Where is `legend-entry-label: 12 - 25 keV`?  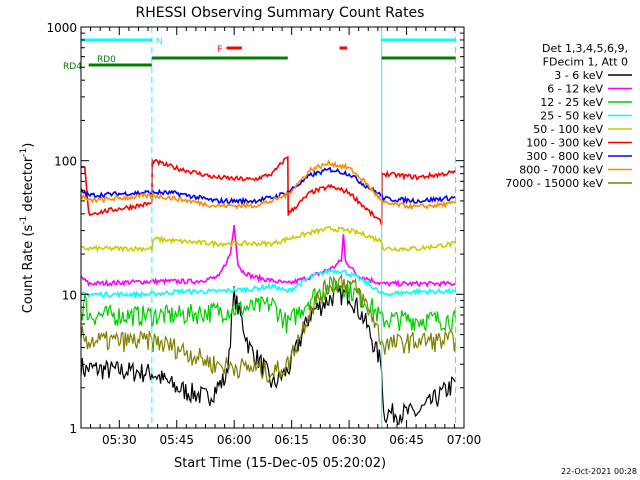
legend-entry-label: 12 - 25 keV is located at coordinates (571, 102).